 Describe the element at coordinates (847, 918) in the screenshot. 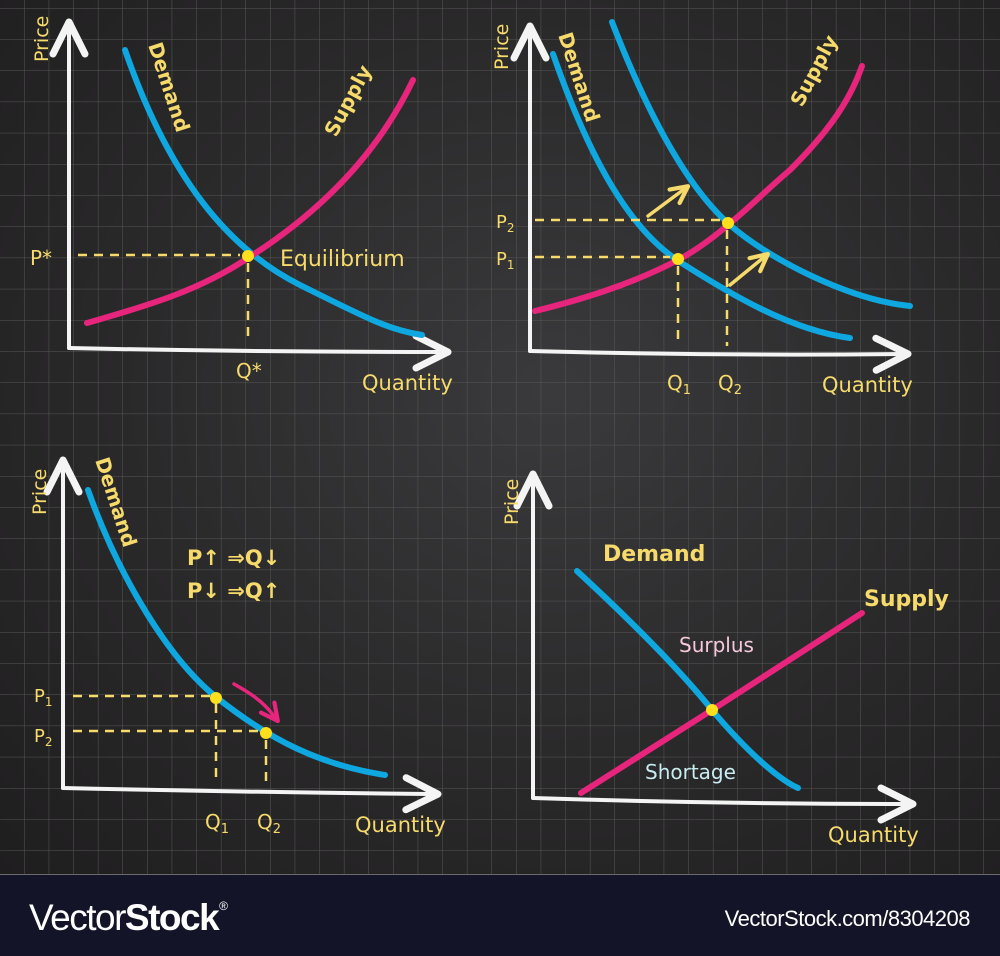

I see `image-reference: VectorStock.com/8304208` at that location.